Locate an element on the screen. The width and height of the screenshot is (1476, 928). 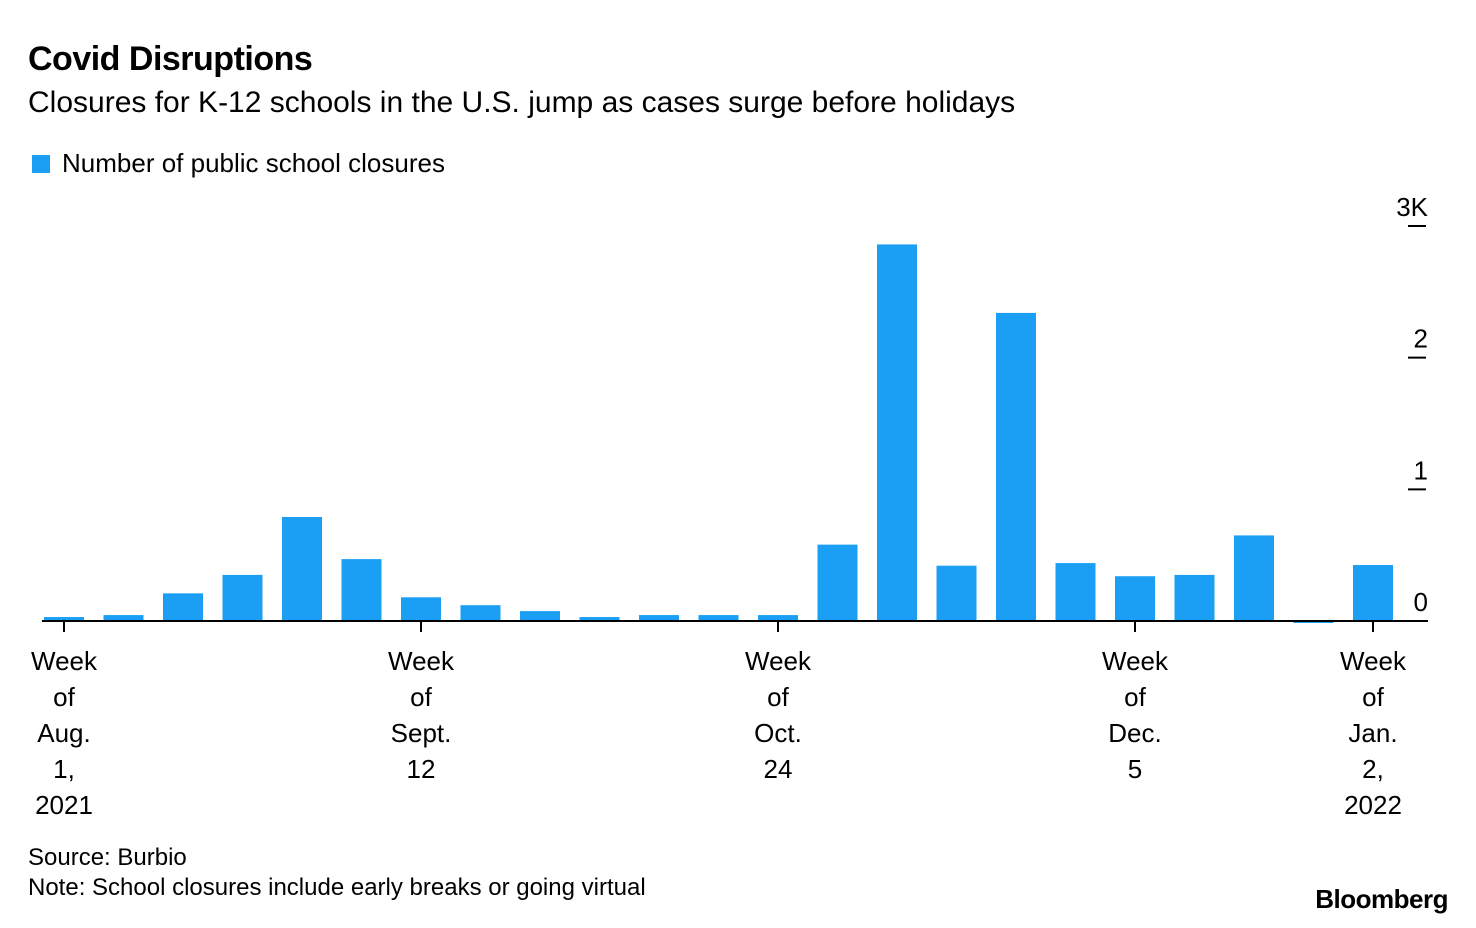
x-tick-label-line: 5 is located at coordinates (1135, 769).